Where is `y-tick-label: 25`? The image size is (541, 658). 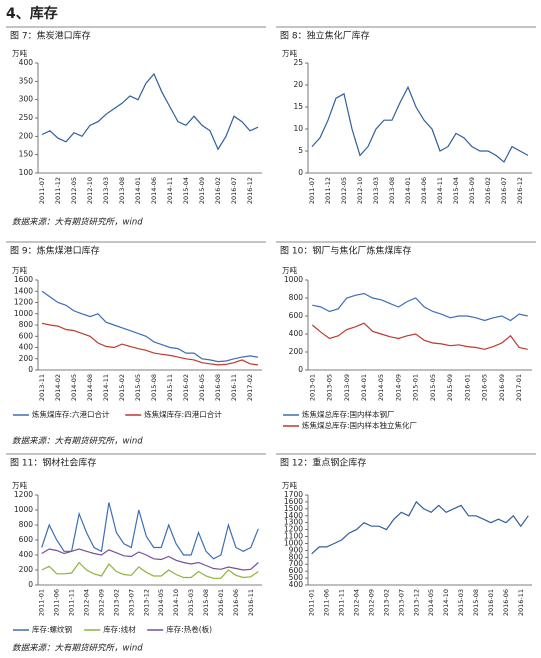
y-tick-label: 25 is located at coordinates (298, 62).